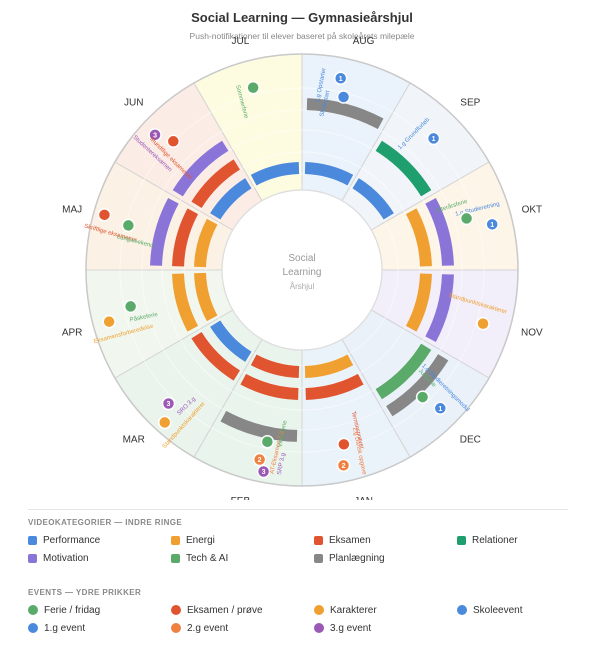  I want to click on wheel-center, so click(302, 270).